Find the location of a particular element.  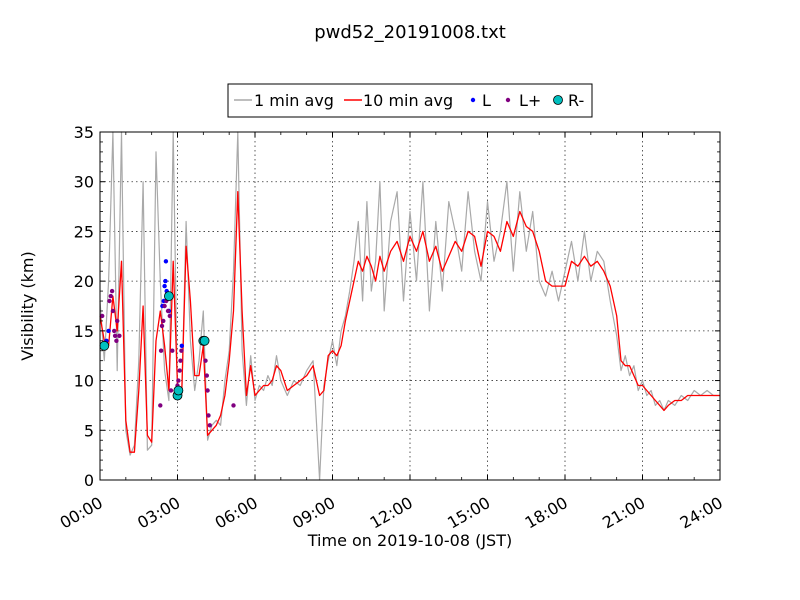

y-tick-label: 0 is located at coordinates (89, 480).